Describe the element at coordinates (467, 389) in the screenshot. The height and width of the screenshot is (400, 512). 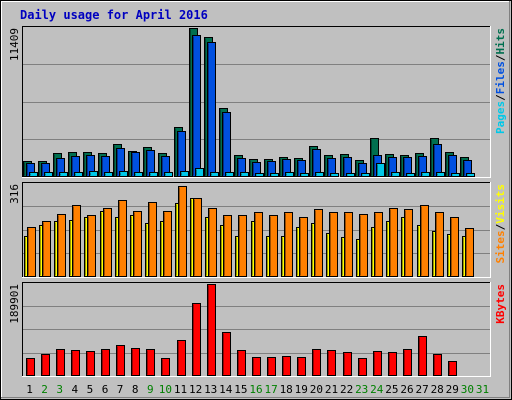
I see `x-tick-label-day-30: 30` at that location.